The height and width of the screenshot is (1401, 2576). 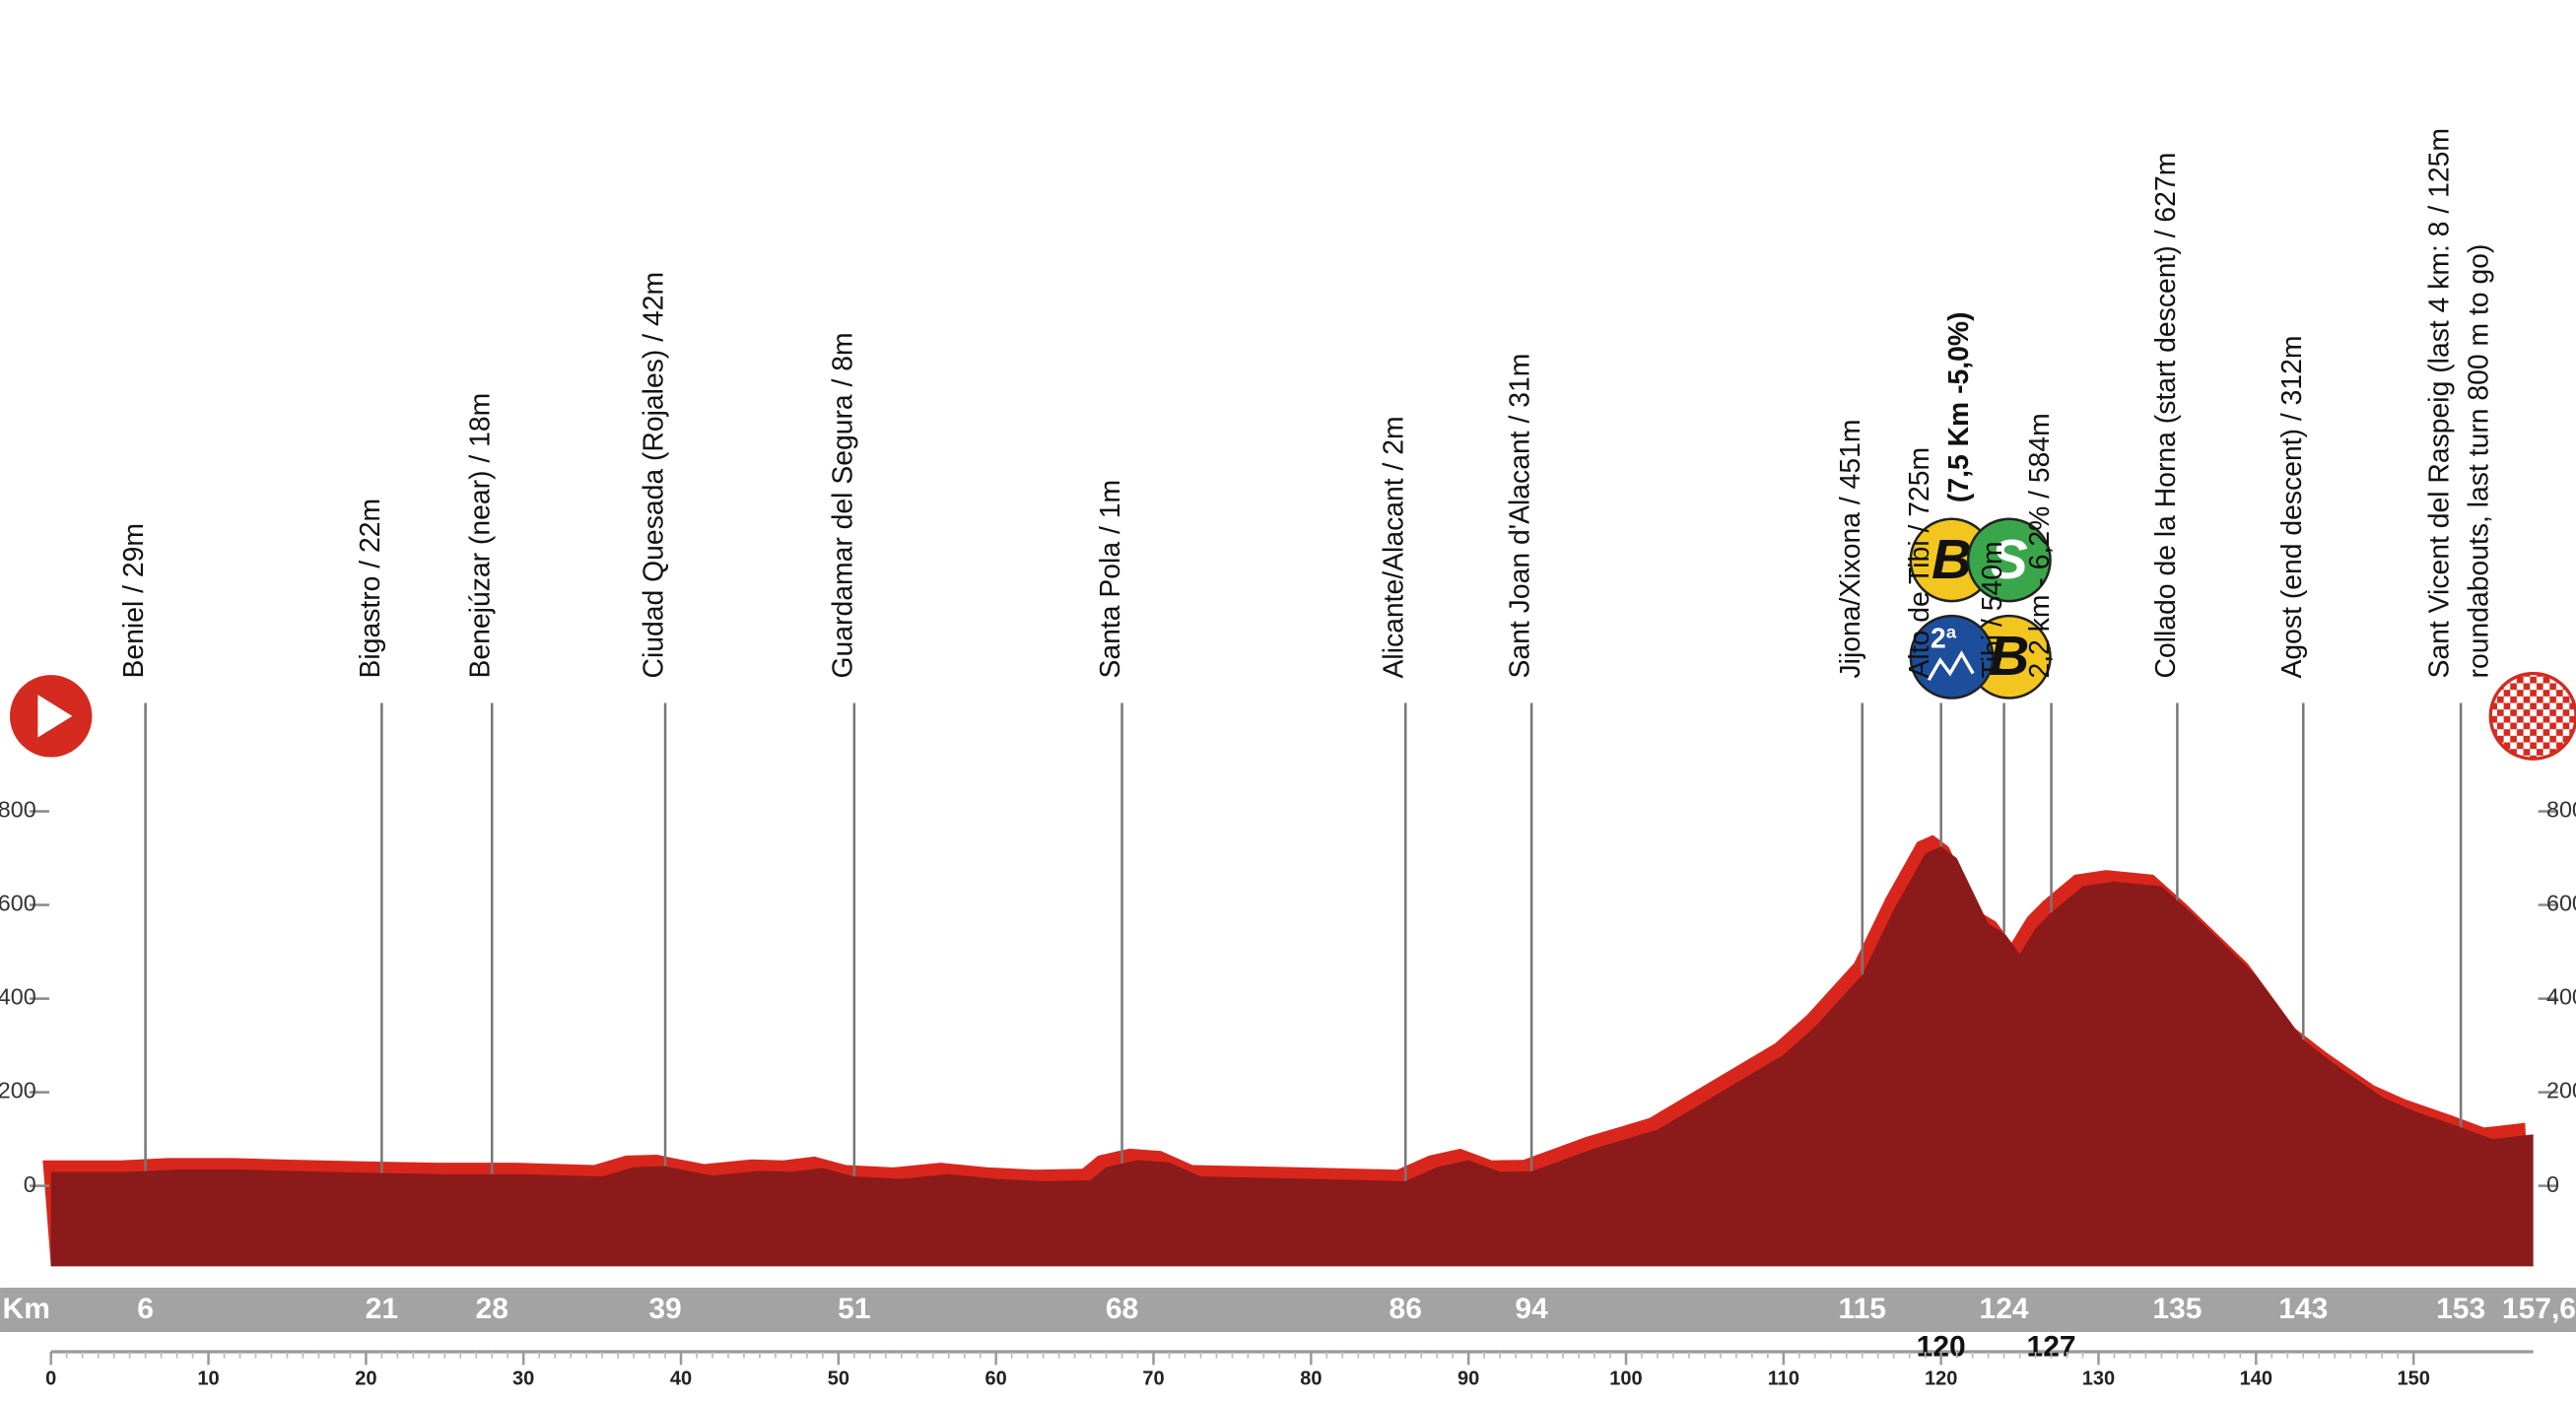 I want to click on x-tick-label: 0, so click(x=50, y=1379).